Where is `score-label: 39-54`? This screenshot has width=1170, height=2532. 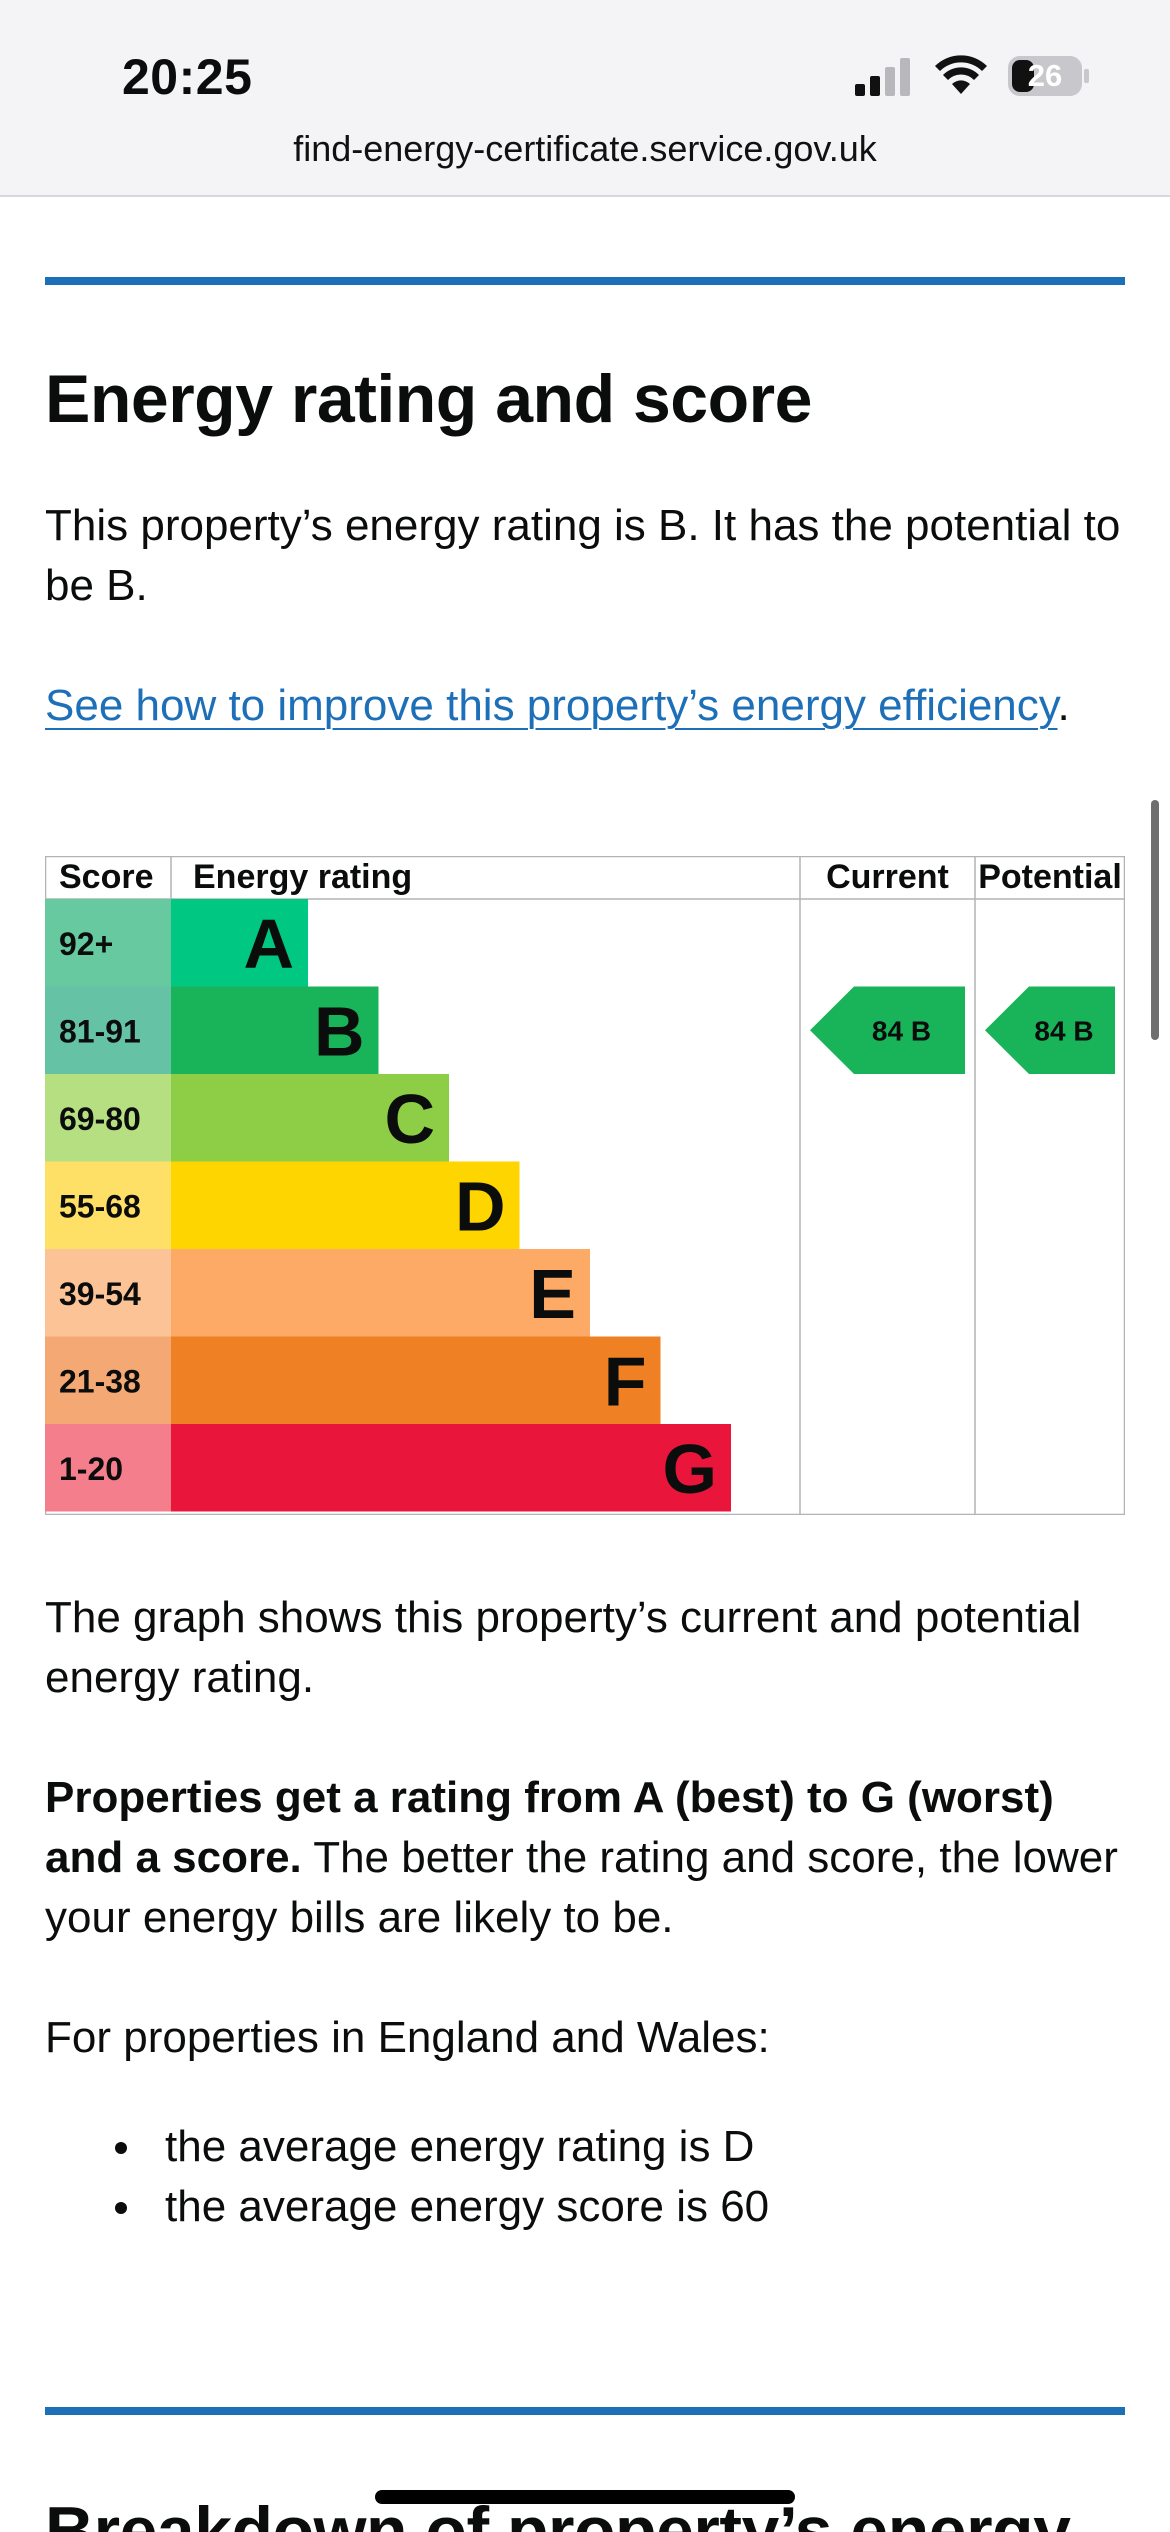
score-label: 39-54 is located at coordinates (100, 1294).